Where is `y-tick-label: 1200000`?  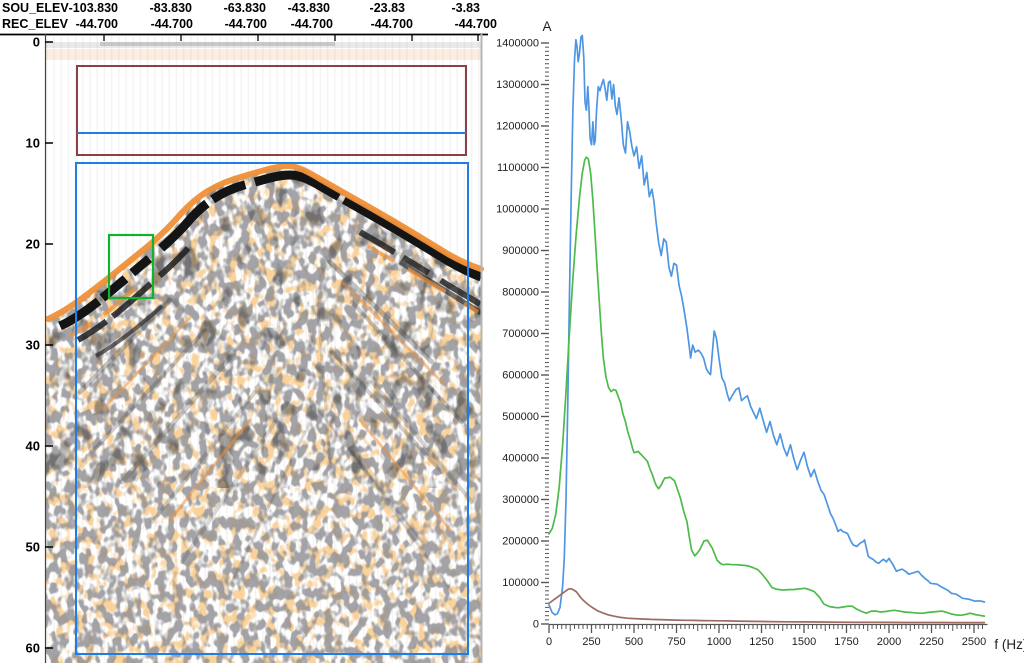
y-tick-label: 1200000 is located at coordinates (517, 127).